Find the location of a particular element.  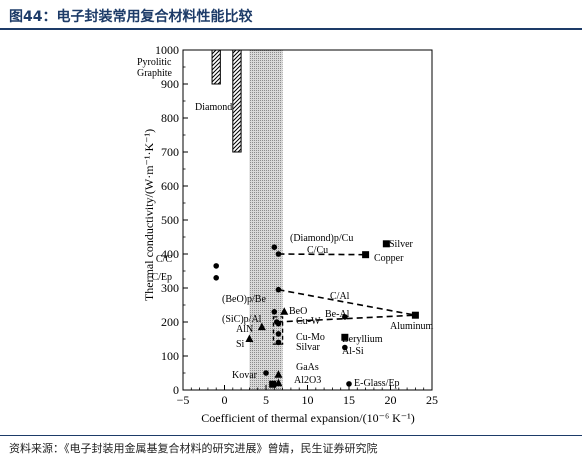

point-label: Aluminum is located at coordinates (412, 326).